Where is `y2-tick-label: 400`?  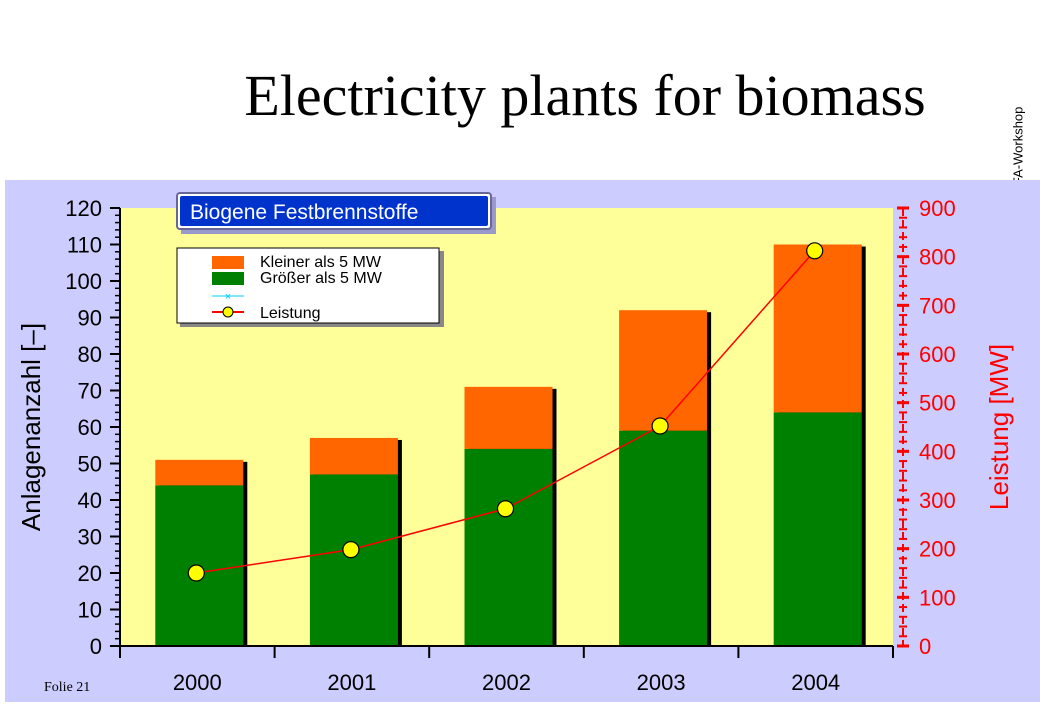 y2-tick-label: 400 is located at coordinates (937, 451).